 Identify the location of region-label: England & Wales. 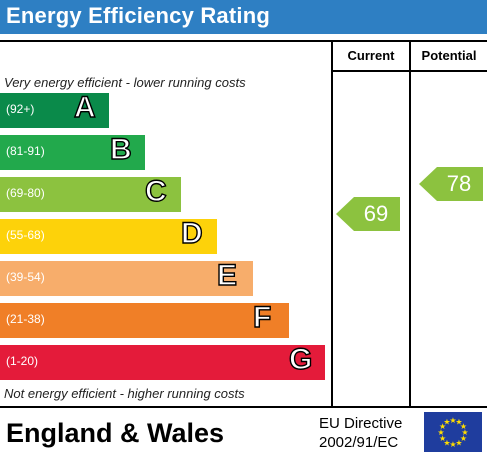
(115, 433).